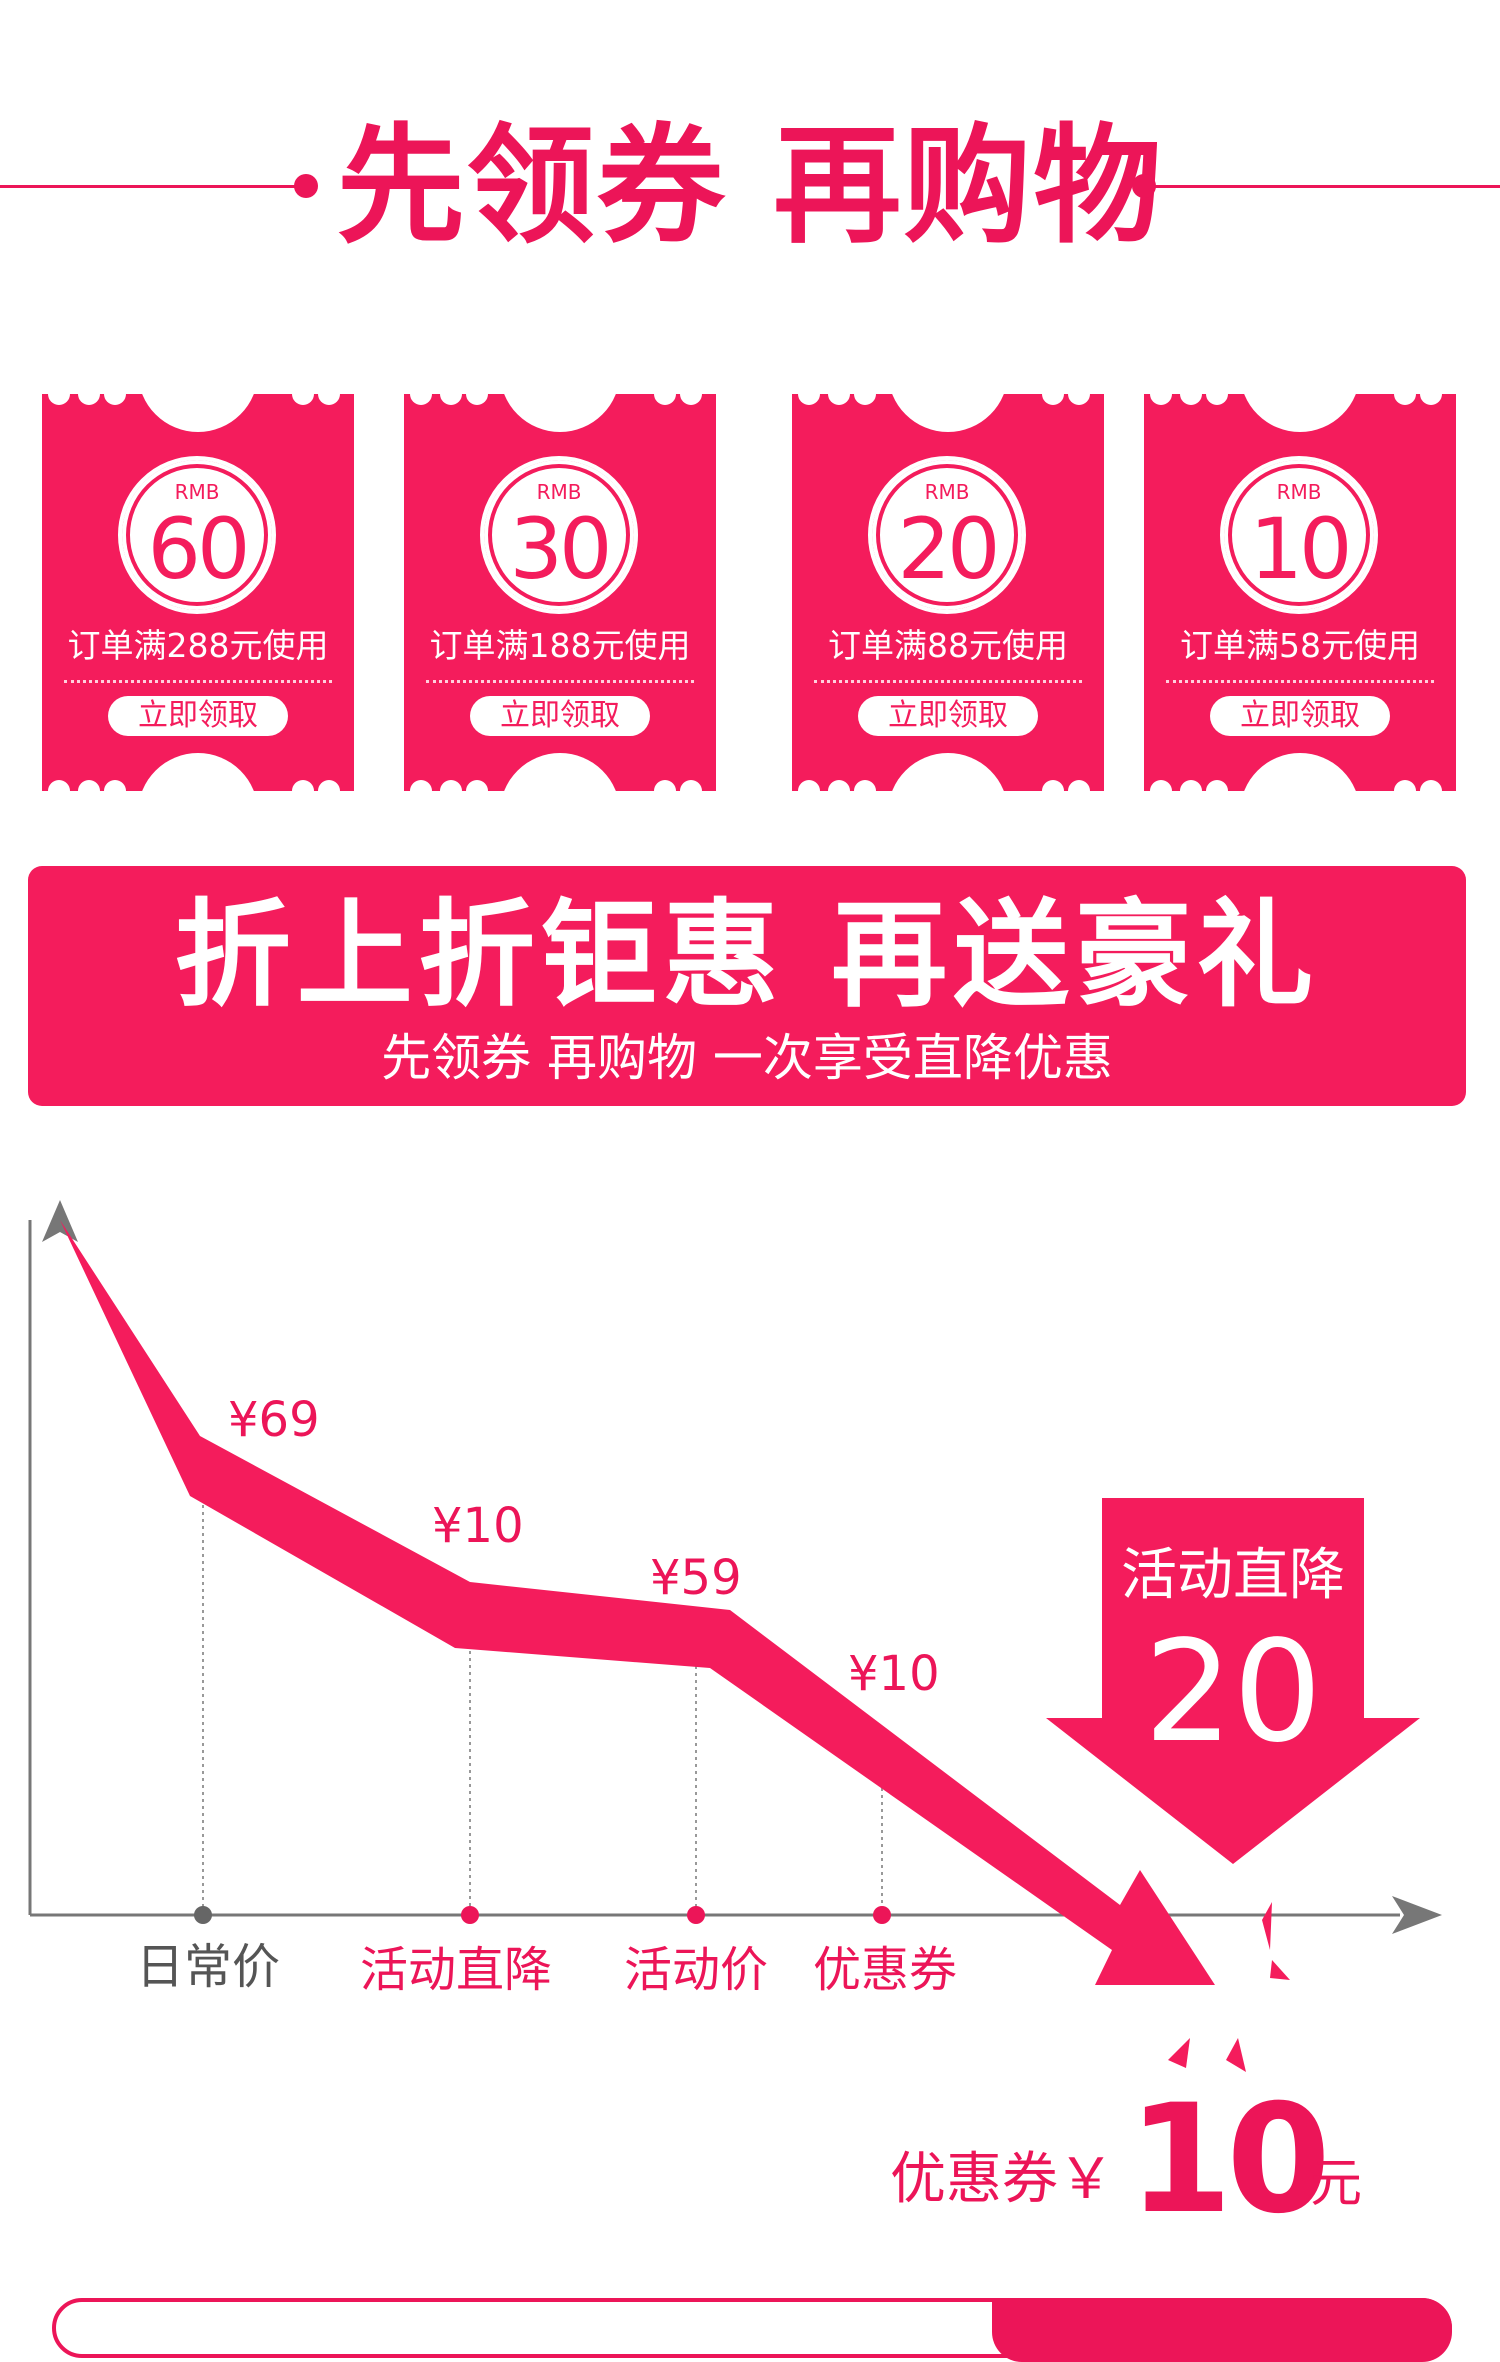 The width and height of the screenshot is (1500, 2362). Describe the element at coordinates (949, 549) in the screenshot. I see `coupon-amount: 20` at that location.